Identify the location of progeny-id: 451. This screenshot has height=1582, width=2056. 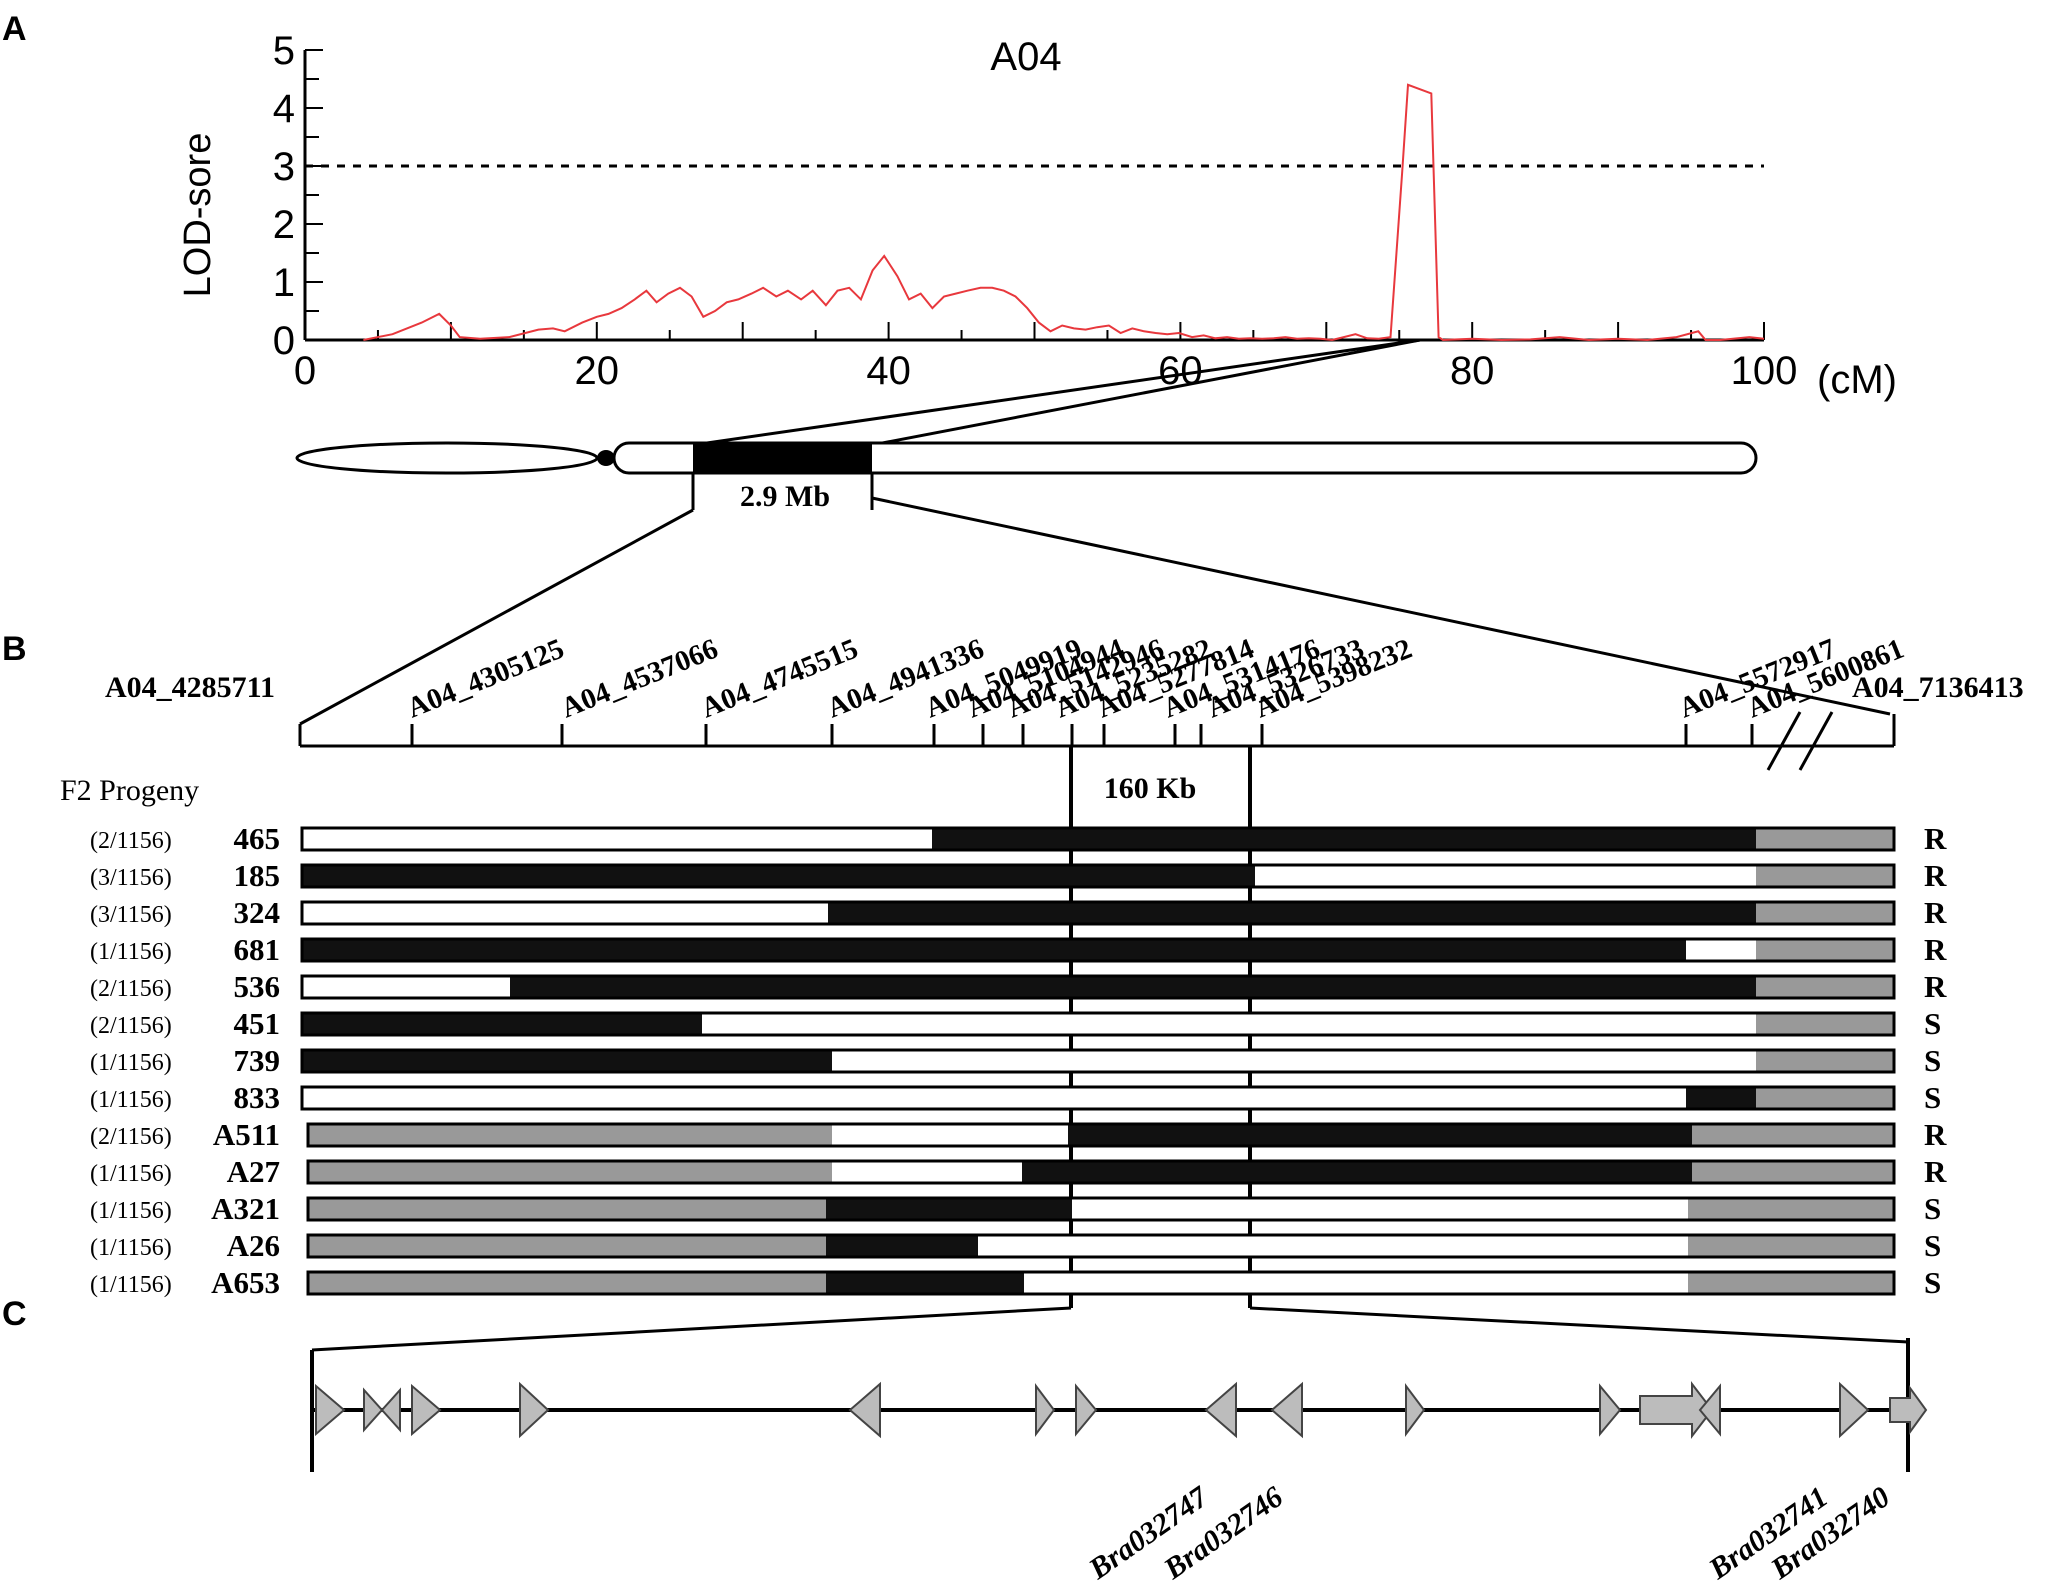
(257, 1023).